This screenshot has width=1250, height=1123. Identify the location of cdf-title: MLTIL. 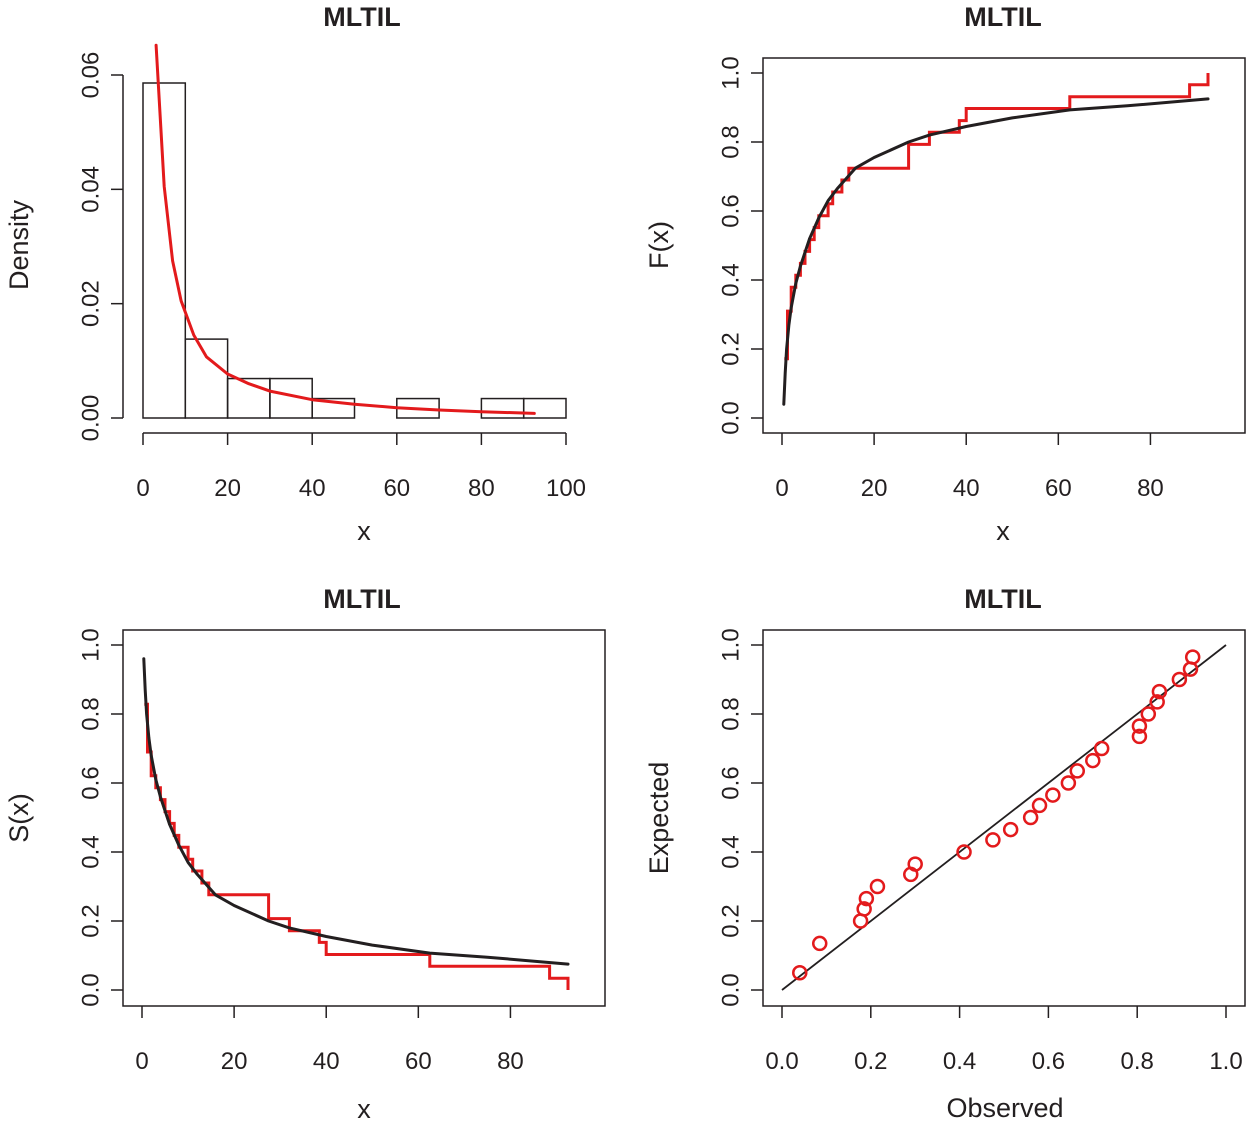
(1002, 17).